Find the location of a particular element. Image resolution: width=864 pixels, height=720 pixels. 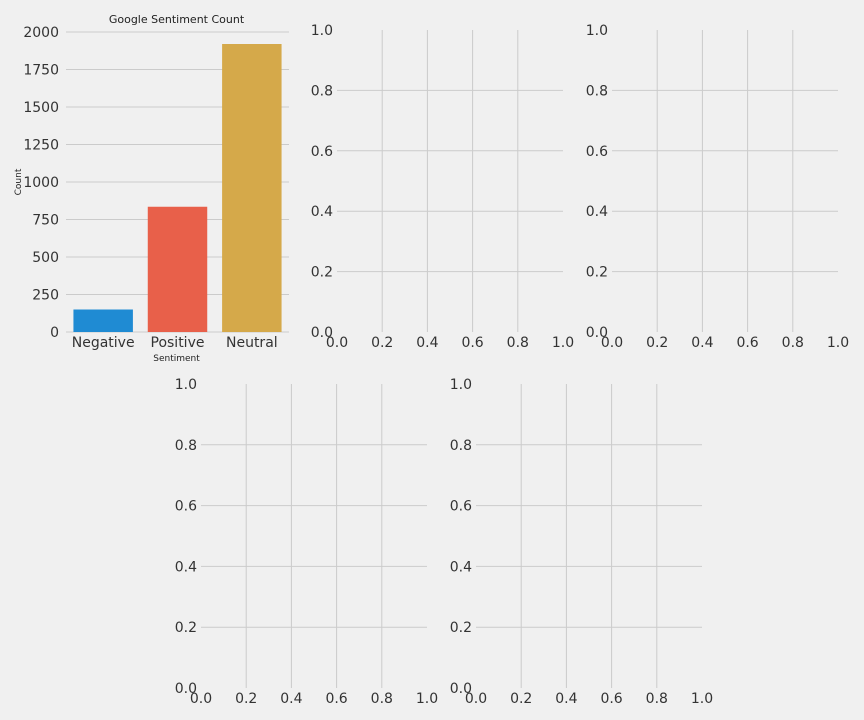

chart-panel-2: 0.0 0.2 0.4 0.6 0.8 1.0 0.0 0.2 0.4 0.6 0.8 1.0 is located at coordinates (442, 187).